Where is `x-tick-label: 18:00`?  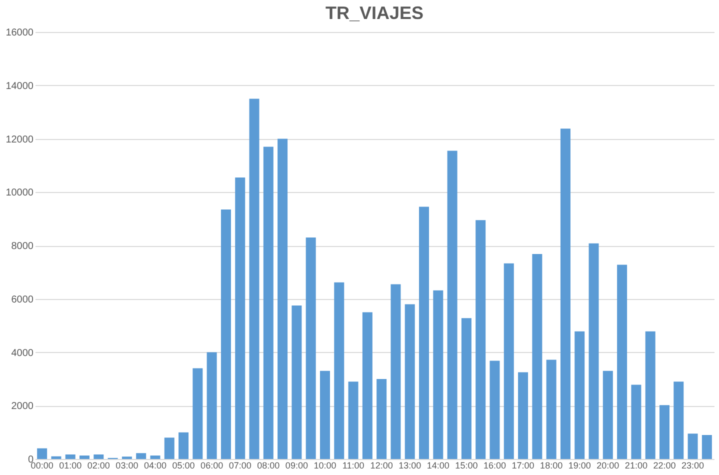
x-tick-label: 18:00 is located at coordinates (551, 465).